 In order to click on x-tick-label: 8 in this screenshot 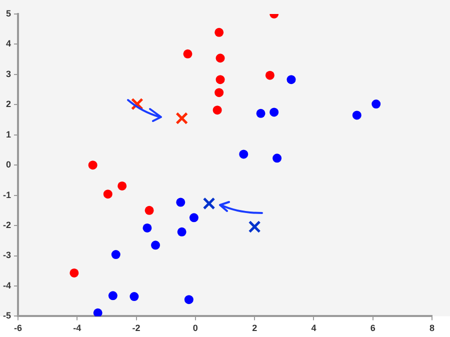, I will do `click(432, 328)`.